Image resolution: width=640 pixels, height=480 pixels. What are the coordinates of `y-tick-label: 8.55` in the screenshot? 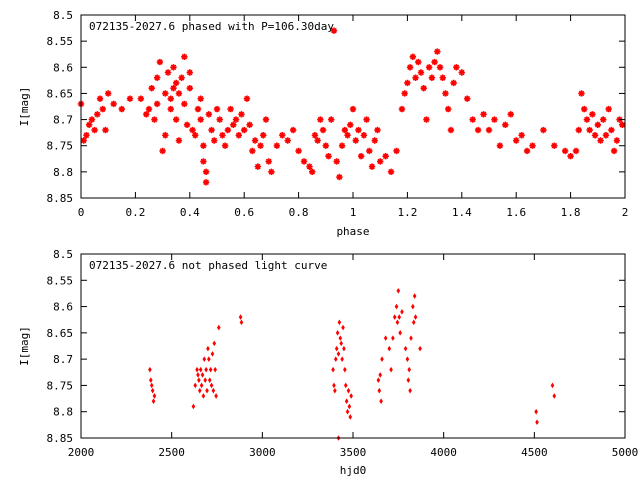 It's located at (60, 280).